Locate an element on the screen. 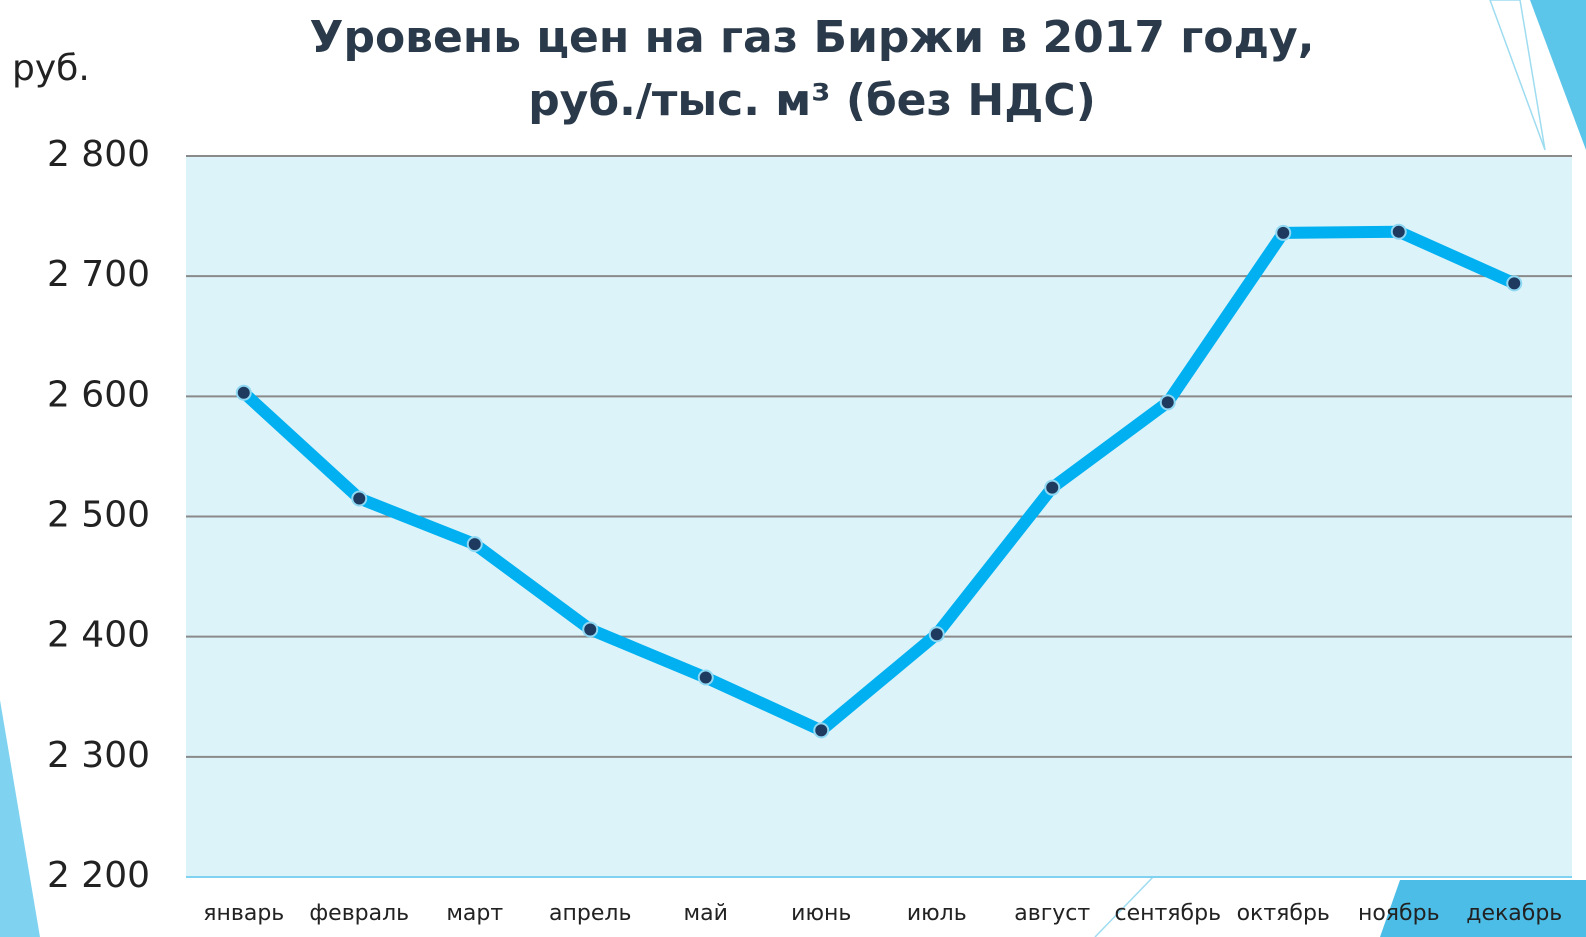 The width and height of the screenshot is (1586, 937). chart-title: руб./тыс. м³ (без НДС) is located at coordinates (812, 100).